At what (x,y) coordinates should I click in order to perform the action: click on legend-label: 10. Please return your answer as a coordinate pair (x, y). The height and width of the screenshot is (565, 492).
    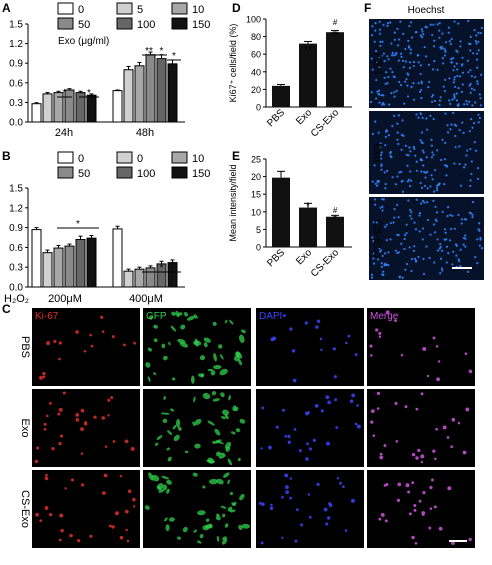
    Looking at the image, I should click on (198, 10).